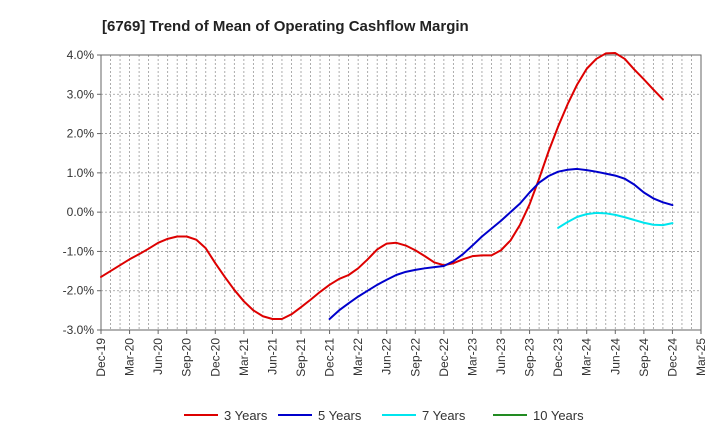 This screenshot has height=440, width=720. Describe the element at coordinates (672, 357) in the screenshot. I see `x-tick-label: Dec-24` at that location.